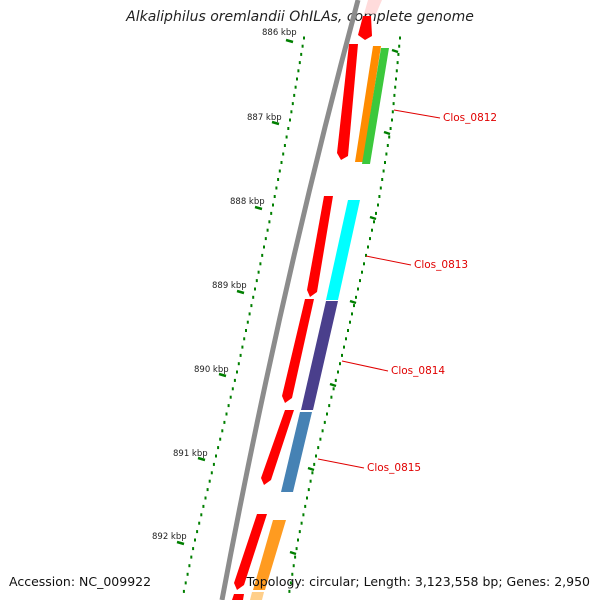  What do you see at coordinates (470, 118) in the screenshot?
I see `gene-label-clos-0812: Clos_0812` at bounding box center [470, 118].